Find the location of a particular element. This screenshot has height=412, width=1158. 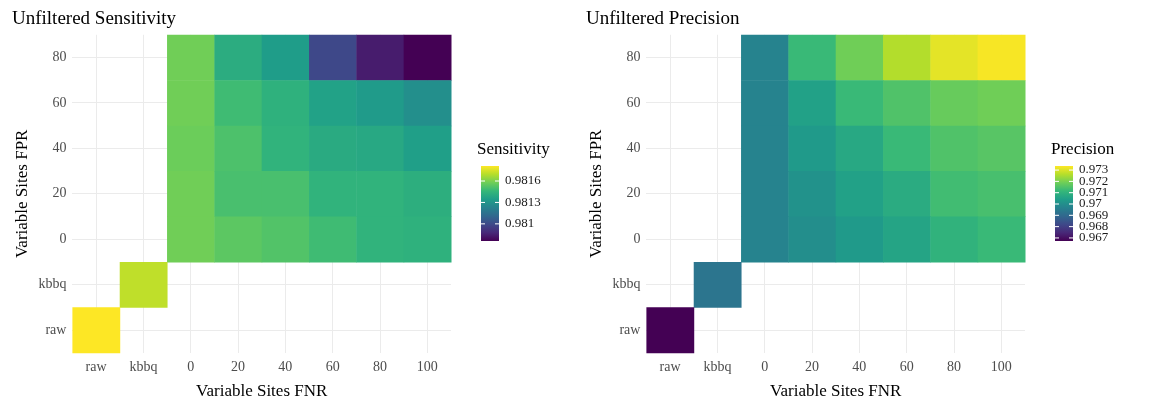

color-bar-title: Precision is located at coordinates (1083, 148).